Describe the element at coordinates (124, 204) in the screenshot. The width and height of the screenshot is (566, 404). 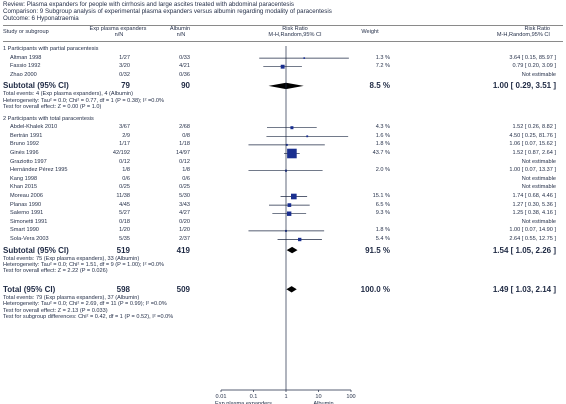
I see `study-exp-events: 4/45` at that location.